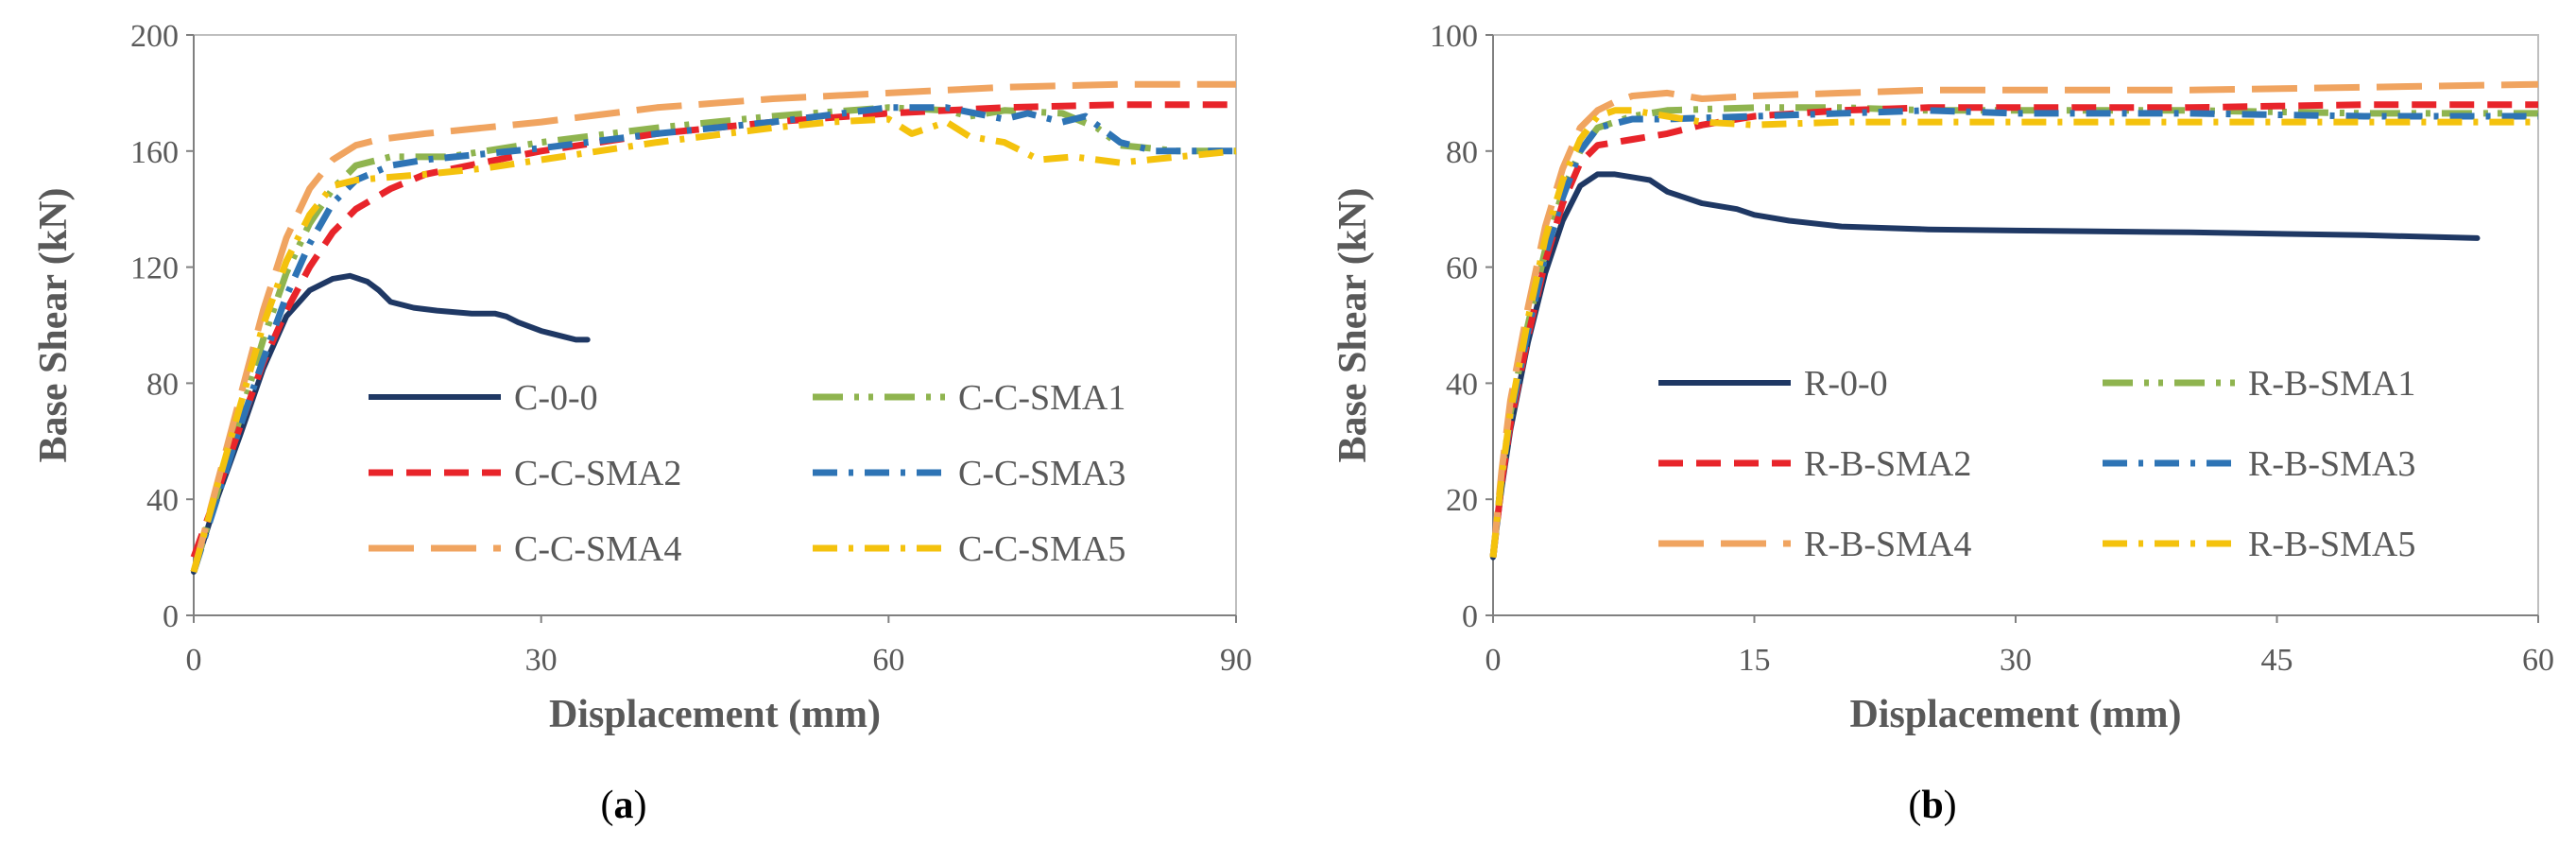 Image resolution: width=2576 pixels, height=846 pixels. What do you see at coordinates (1462, 268) in the screenshot?
I see `y-tick-label: 60` at bounding box center [1462, 268].